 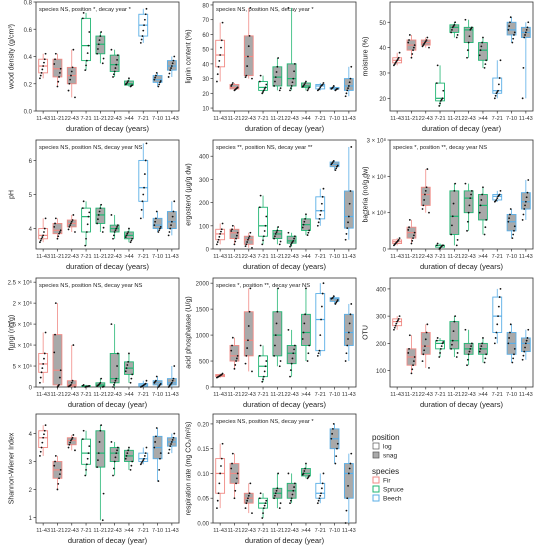 What do you see at coordinates (205, 21) in the screenshot?
I see `y-tick-label: 70` at bounding box center [205, 21].